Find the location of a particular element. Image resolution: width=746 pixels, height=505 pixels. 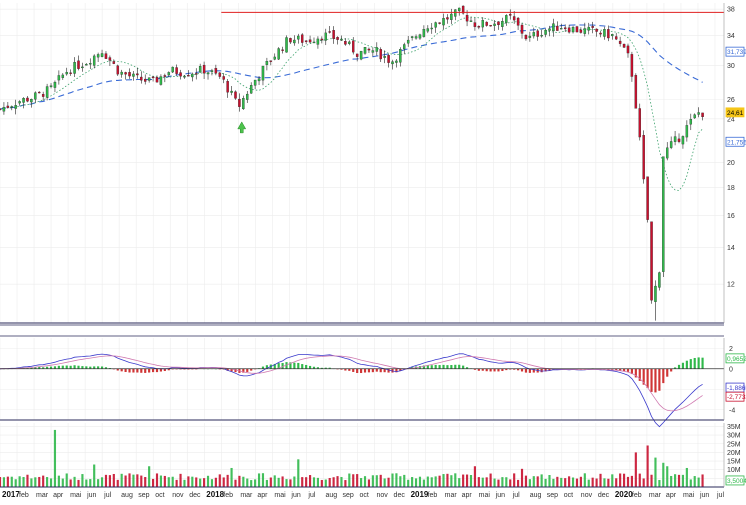

buy-signal-arrow-icon is located at coordinates (242, 127).